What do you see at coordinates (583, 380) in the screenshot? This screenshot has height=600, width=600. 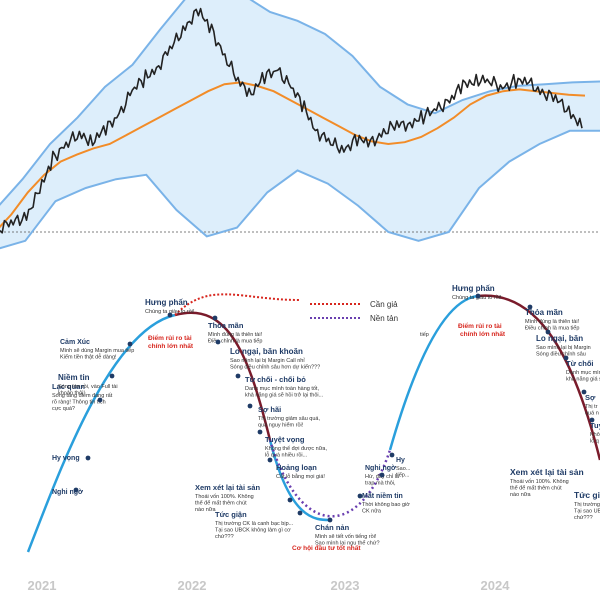 I see `stage-description: khả năng giá sẽ` at bounding box center [583, 380].